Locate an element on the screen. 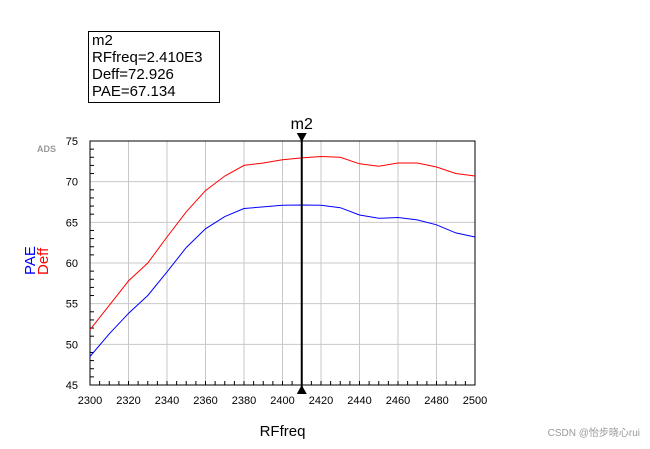  y-tick-label: 70 is located at coordinates (72, 183).